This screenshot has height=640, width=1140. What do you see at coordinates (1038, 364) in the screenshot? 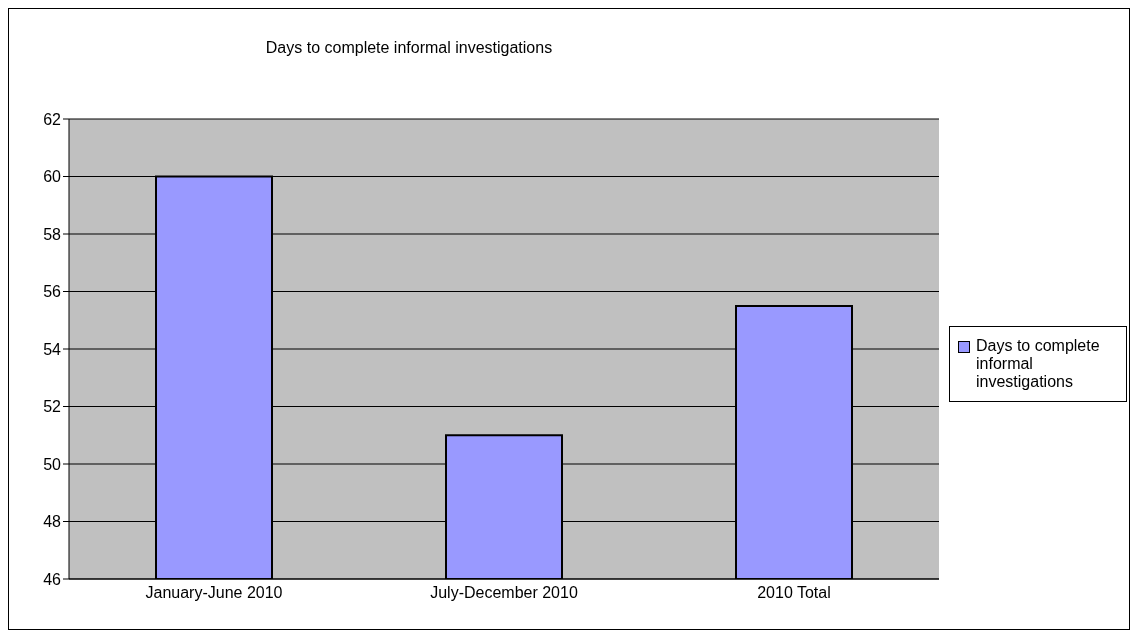
I see `legend-label: Days to complete informal investigations` at bounding box center [1038, 364].